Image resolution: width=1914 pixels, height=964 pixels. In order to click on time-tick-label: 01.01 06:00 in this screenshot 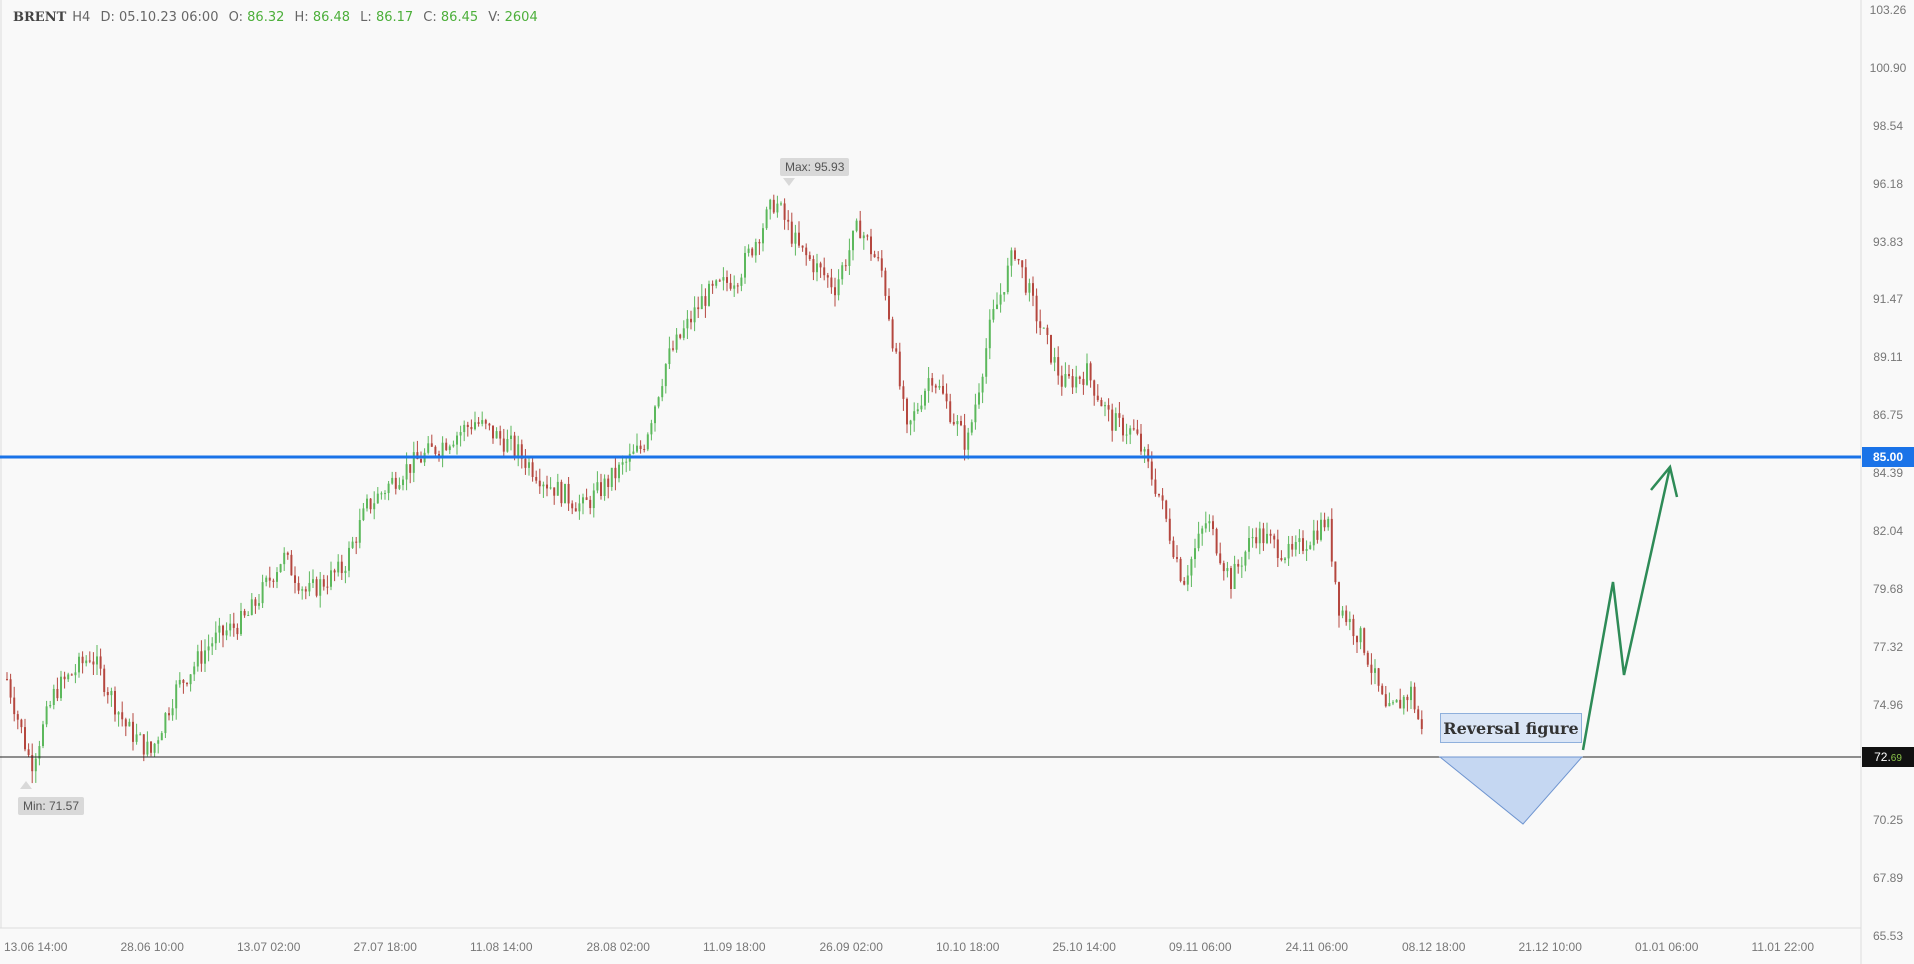, I will do `click(1667, 947)`.